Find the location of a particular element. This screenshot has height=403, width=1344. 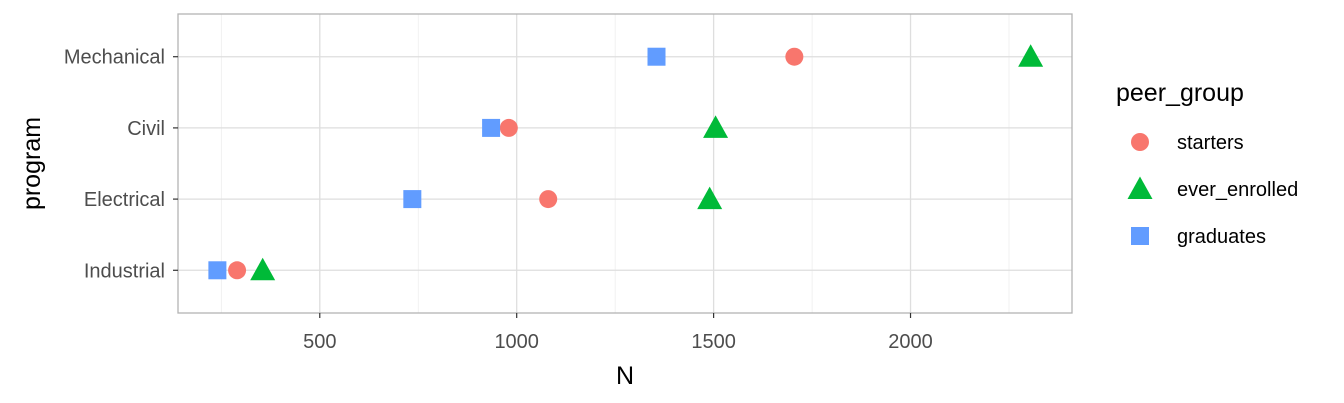

x-axis-title: N is located at coordinates (625, 376).